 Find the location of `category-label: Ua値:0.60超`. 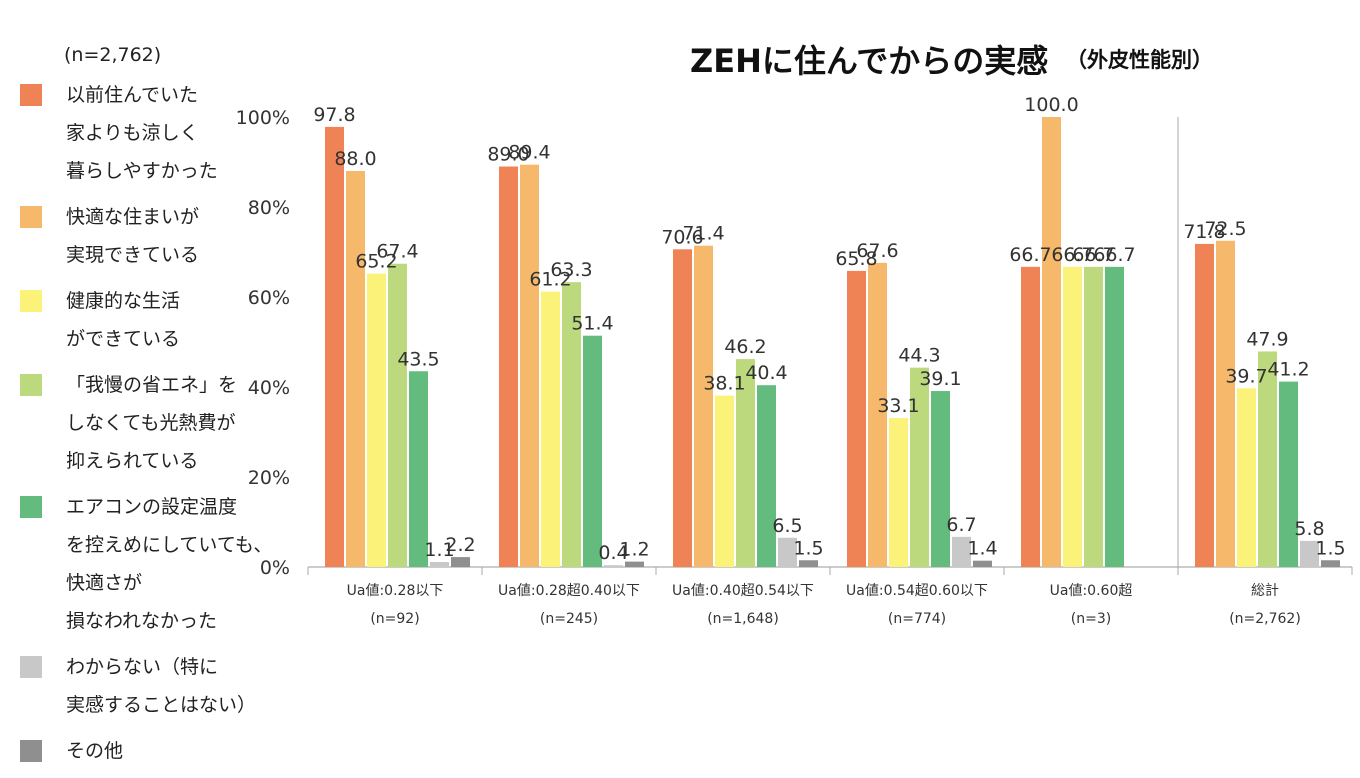

category-label: Ua値:0.60超 is located at coordinates (1091, 591).